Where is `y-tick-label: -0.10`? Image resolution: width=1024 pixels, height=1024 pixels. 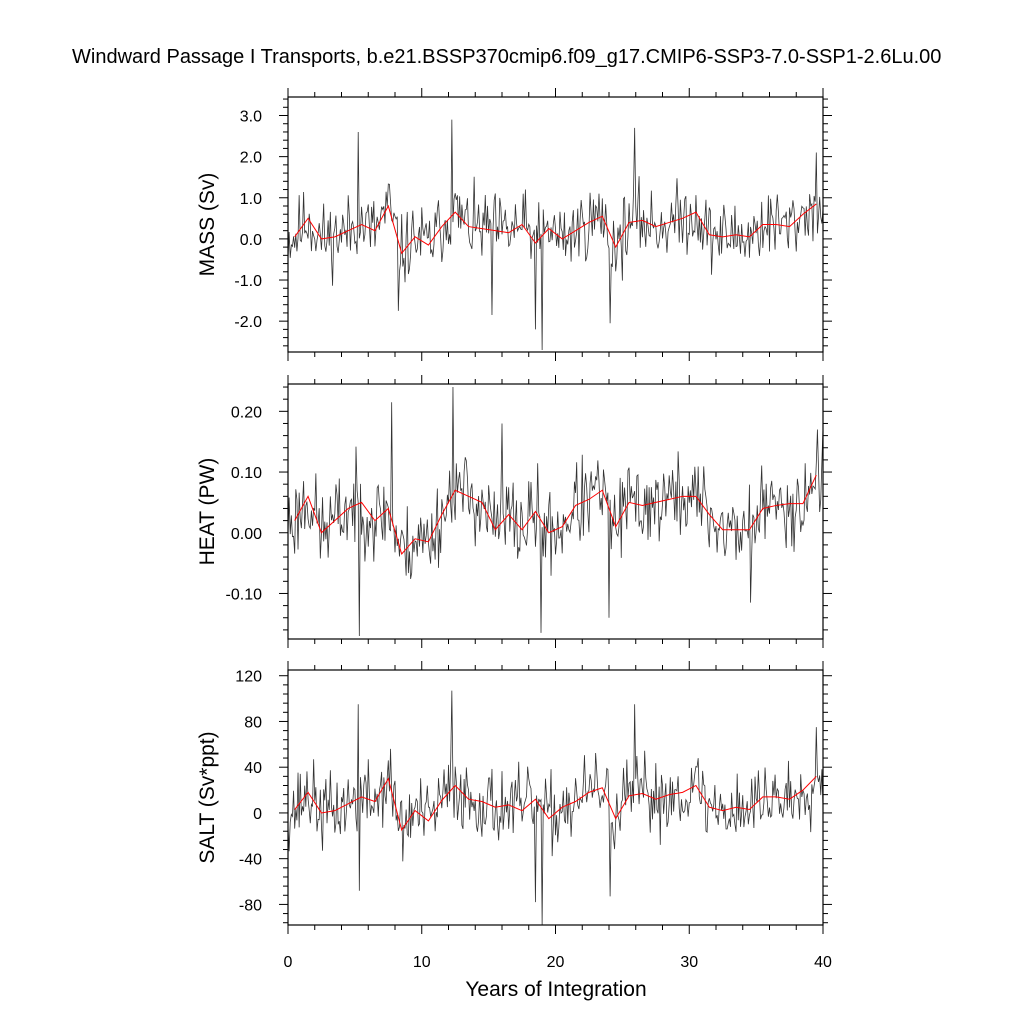
y-tick-label: -0.10 is located at coordinates (244, 594).